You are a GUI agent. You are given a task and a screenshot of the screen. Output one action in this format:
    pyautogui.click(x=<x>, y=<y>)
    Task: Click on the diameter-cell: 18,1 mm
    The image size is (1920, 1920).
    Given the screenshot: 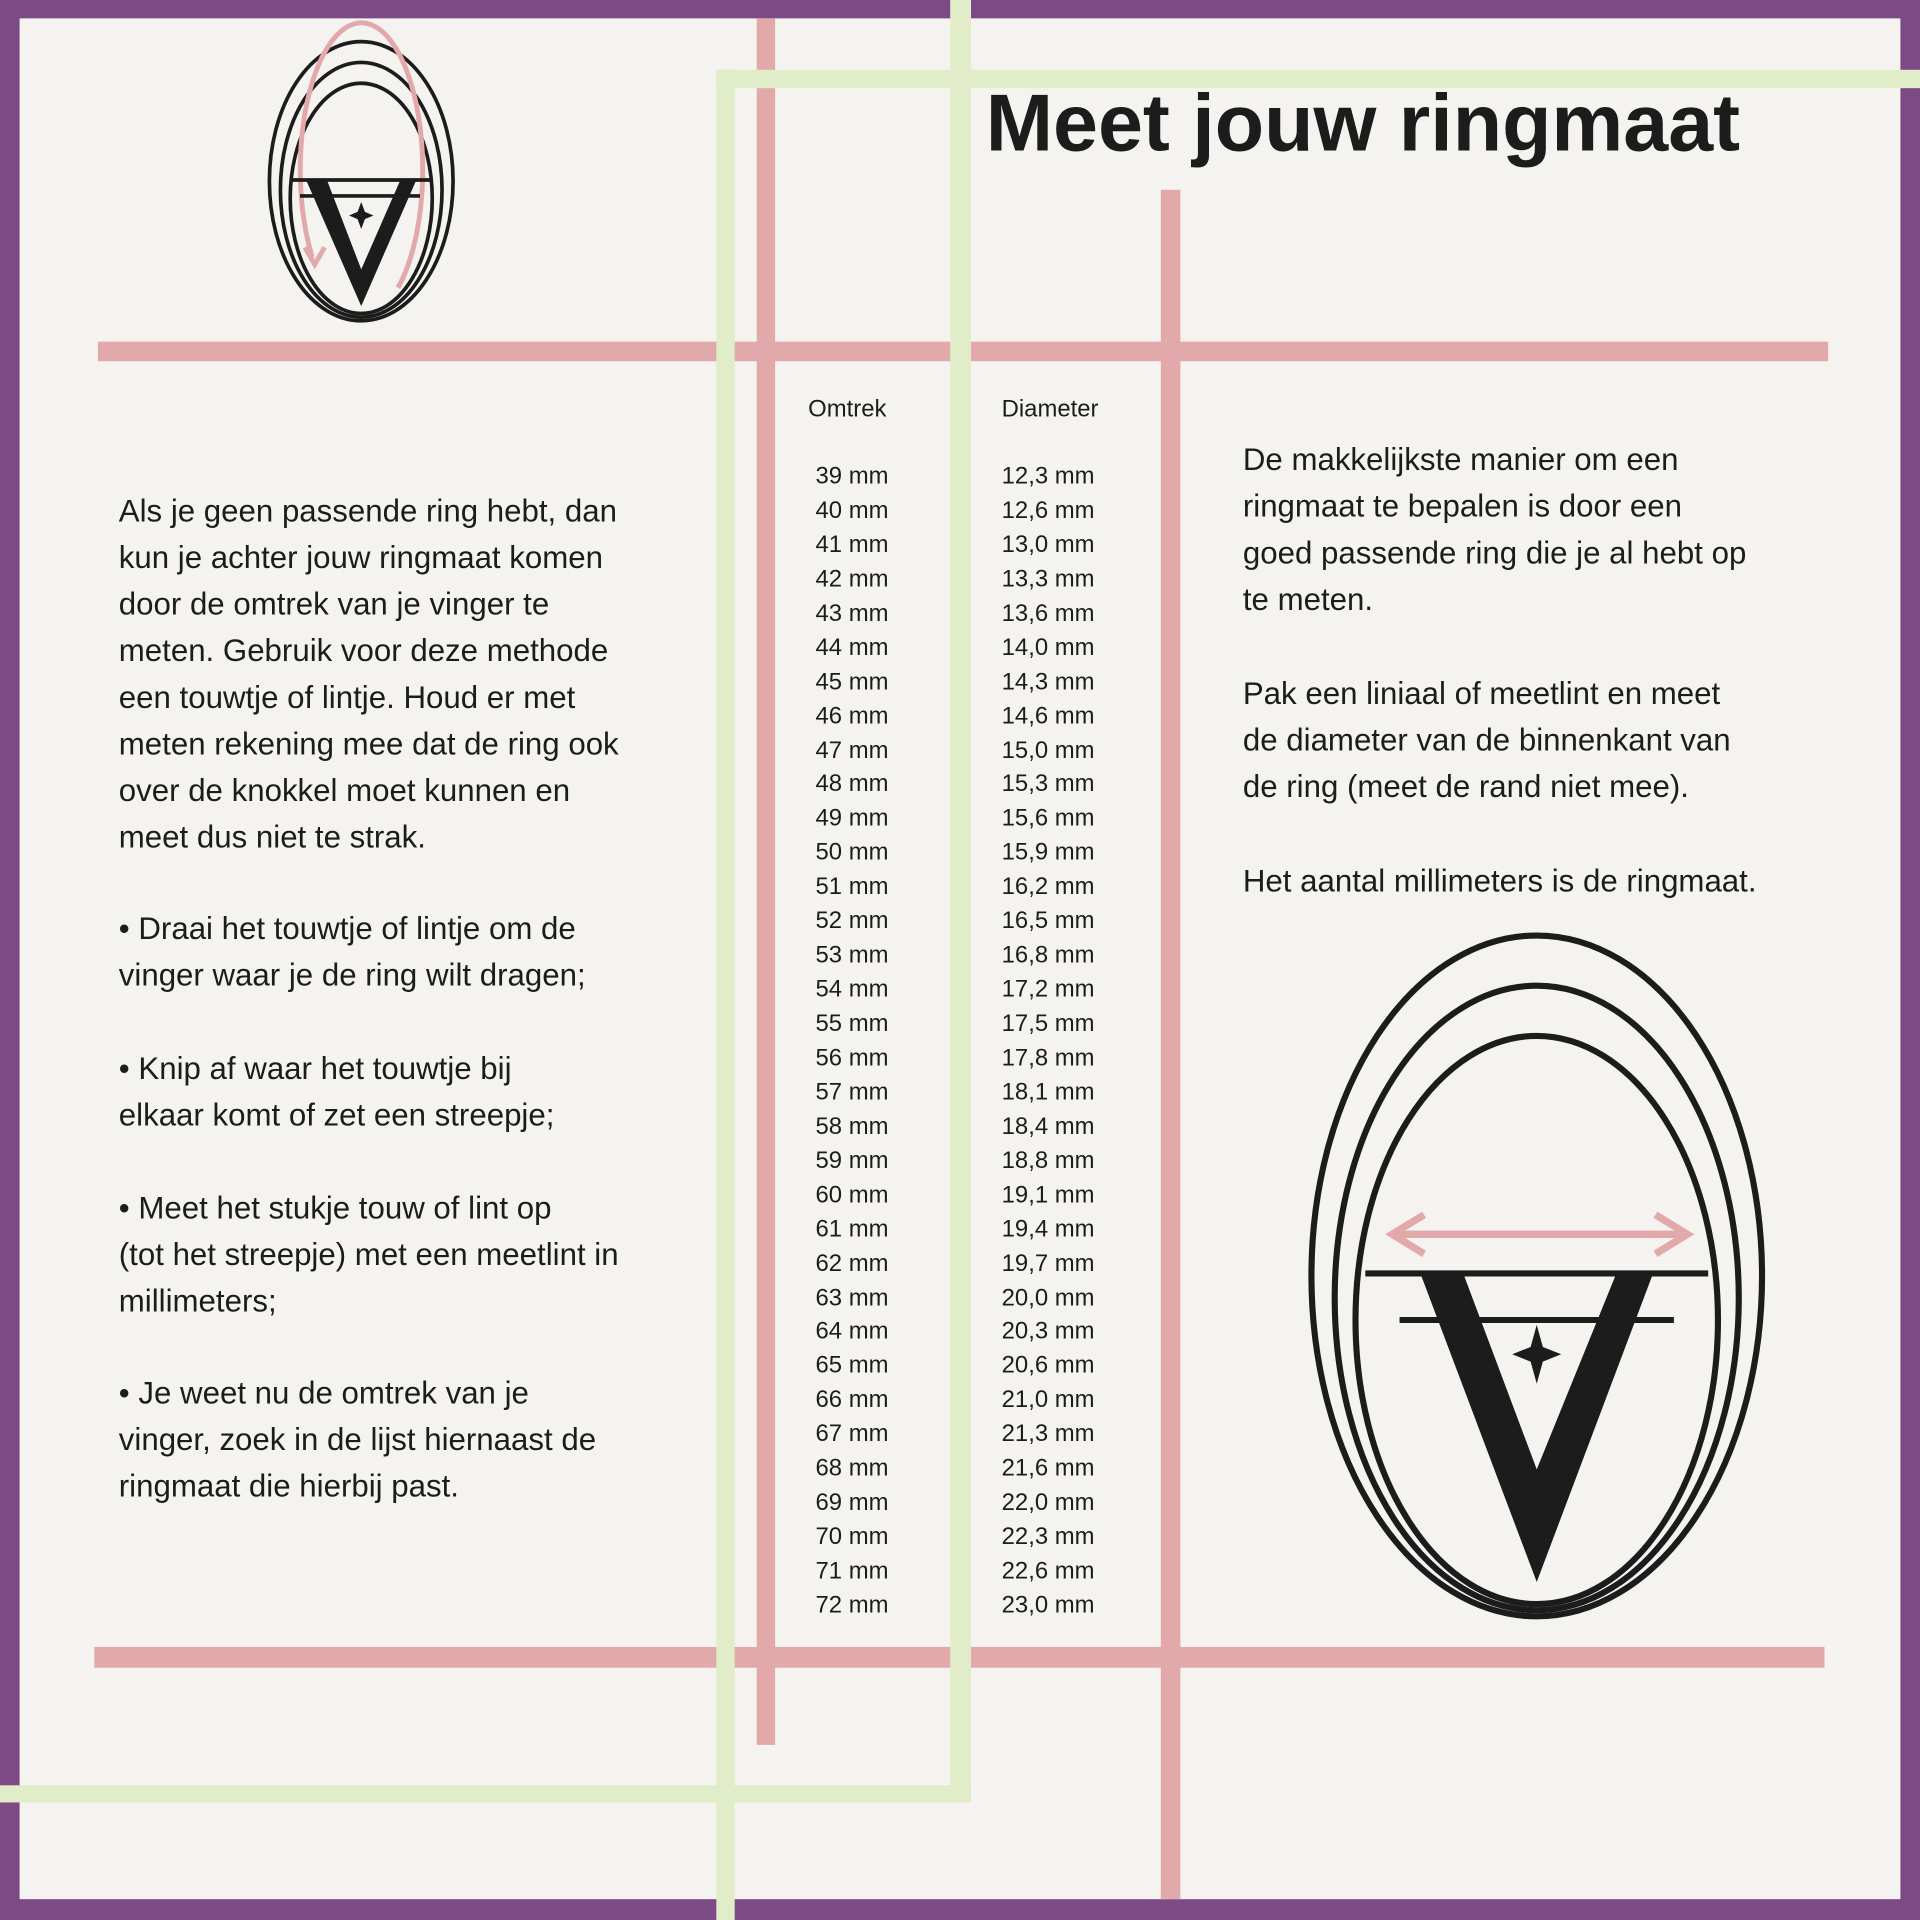 What is the action you would take?
    pyautogui.click(x=1048, y=1092)
    